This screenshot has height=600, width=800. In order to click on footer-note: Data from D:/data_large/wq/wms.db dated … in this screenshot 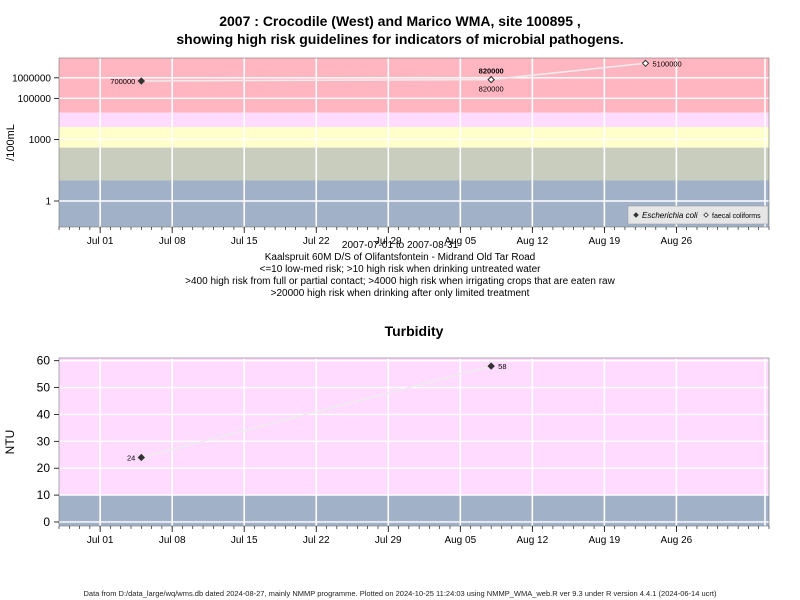, I will do `click(400, 593)`.